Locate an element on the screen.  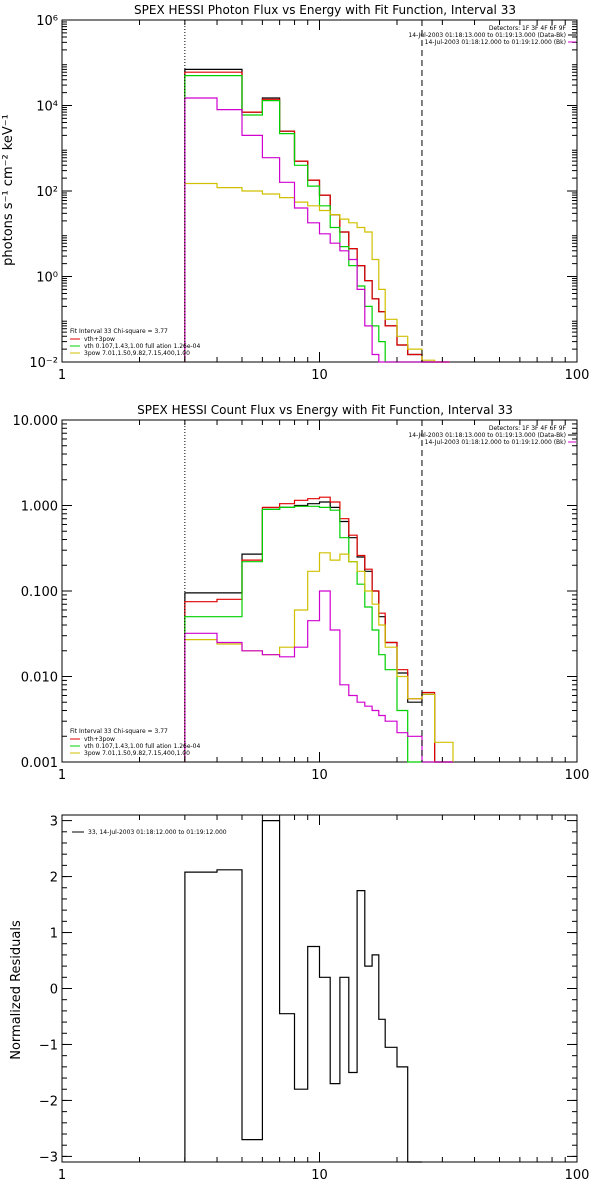
residuals-x-tick-label: 1 is located at coordinates (62, 1175).